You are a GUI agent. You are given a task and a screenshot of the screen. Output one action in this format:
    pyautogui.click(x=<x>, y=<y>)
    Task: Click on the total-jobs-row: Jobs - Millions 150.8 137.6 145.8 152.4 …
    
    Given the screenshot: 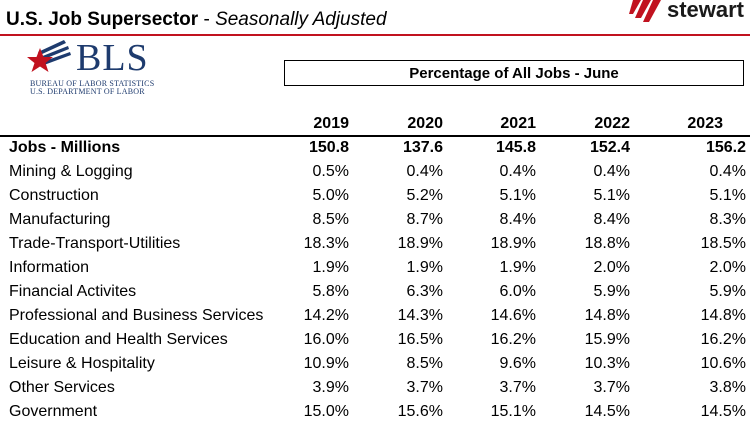 What is the action you would take?
    pyautogui.click(x=375, y=148)
    